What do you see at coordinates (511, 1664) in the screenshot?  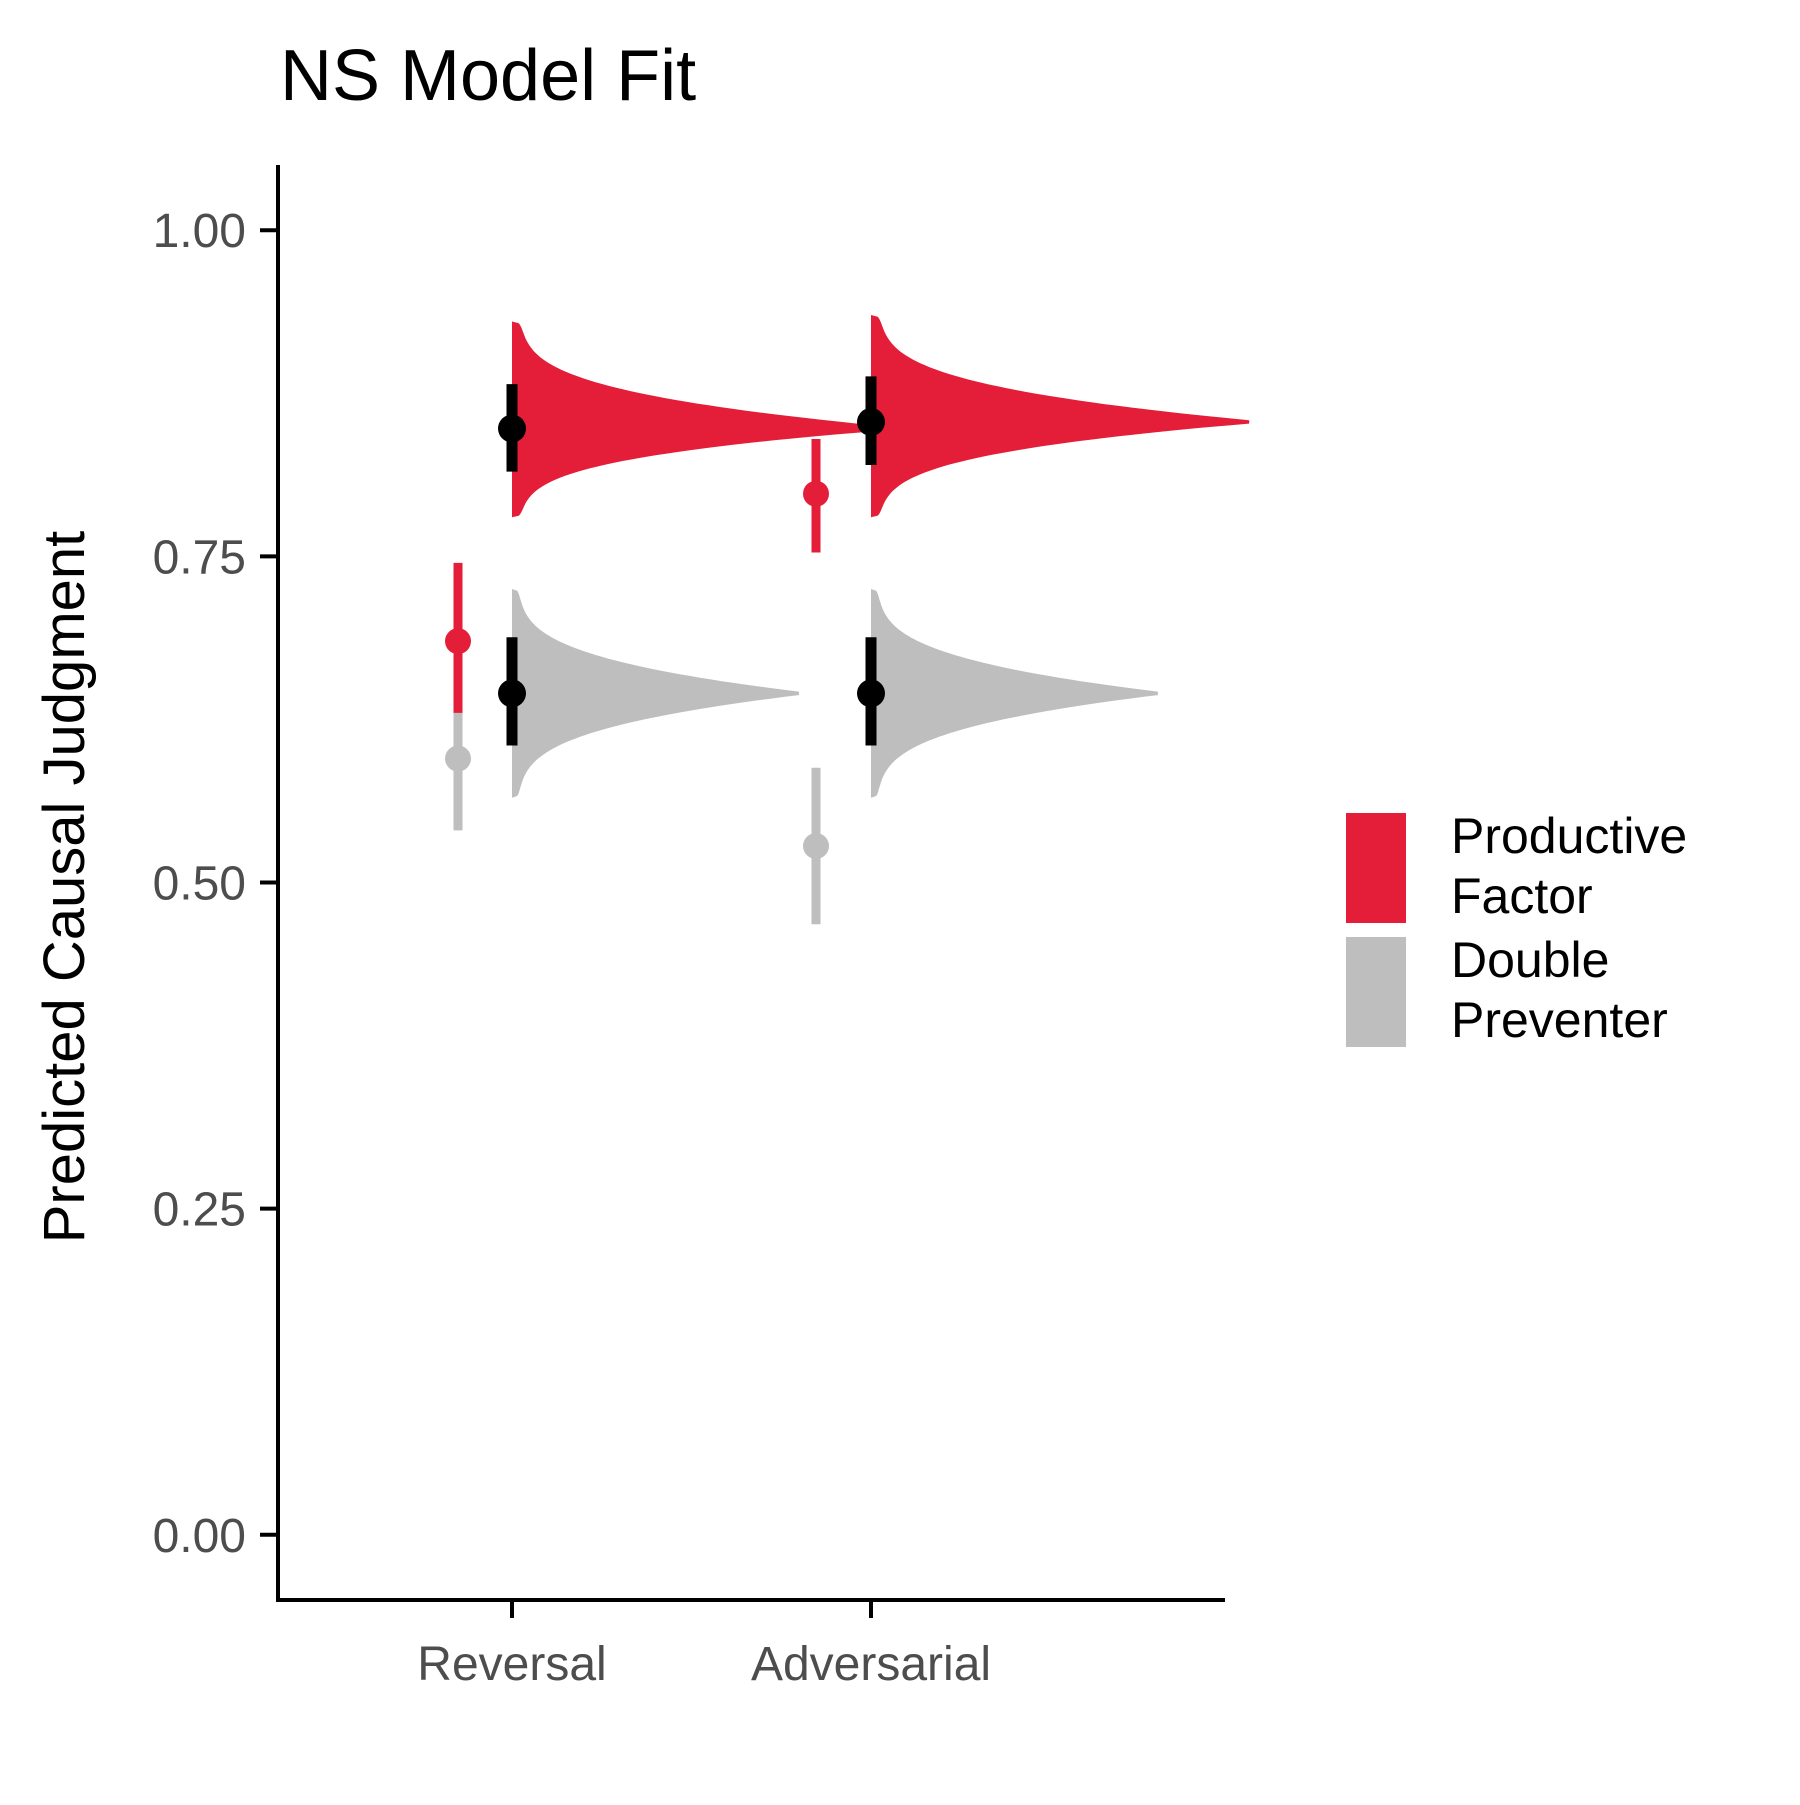 I see `x-tick-label: Reversal` at bounding box center [511, 1664].